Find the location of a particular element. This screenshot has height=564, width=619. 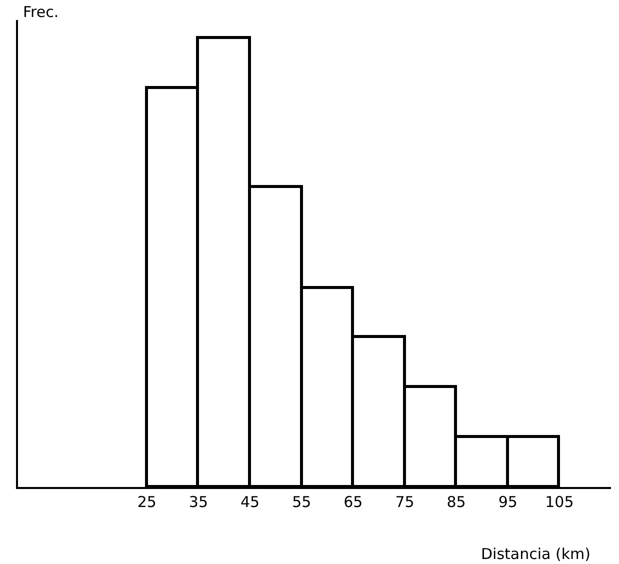

x-tick-label: 85 is located at coordinates (456, 501).